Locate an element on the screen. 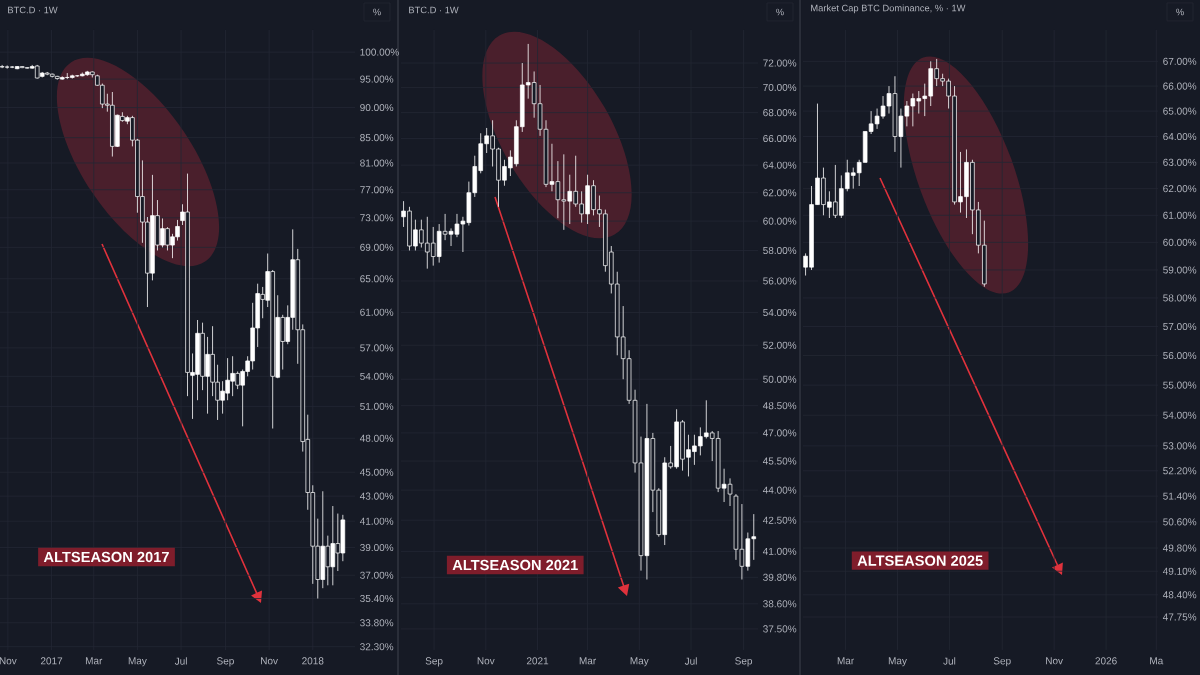  y-tick-label: 77.00% is located at coordinates (377, 190).